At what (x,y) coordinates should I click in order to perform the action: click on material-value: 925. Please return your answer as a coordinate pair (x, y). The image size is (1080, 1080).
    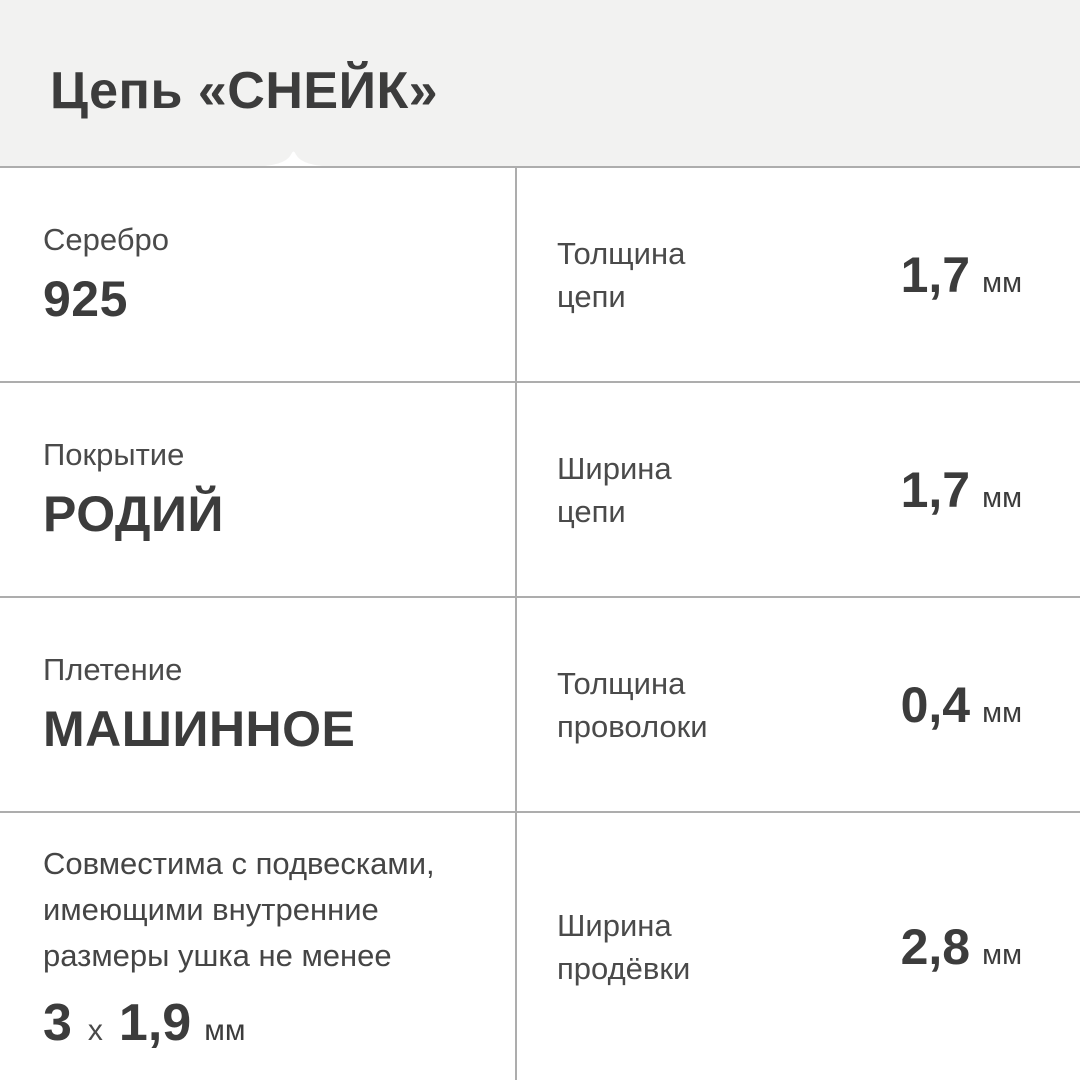
    Looking at the image, I should click on (85, 298).